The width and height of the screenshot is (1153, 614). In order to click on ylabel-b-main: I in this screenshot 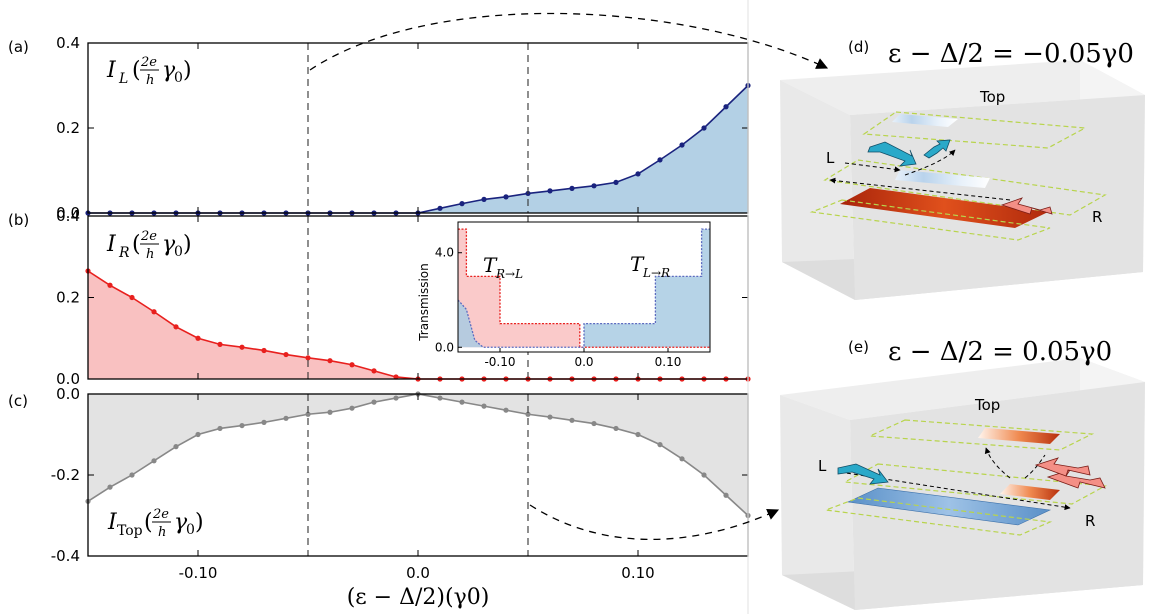, I will do `click(111, 244)`.